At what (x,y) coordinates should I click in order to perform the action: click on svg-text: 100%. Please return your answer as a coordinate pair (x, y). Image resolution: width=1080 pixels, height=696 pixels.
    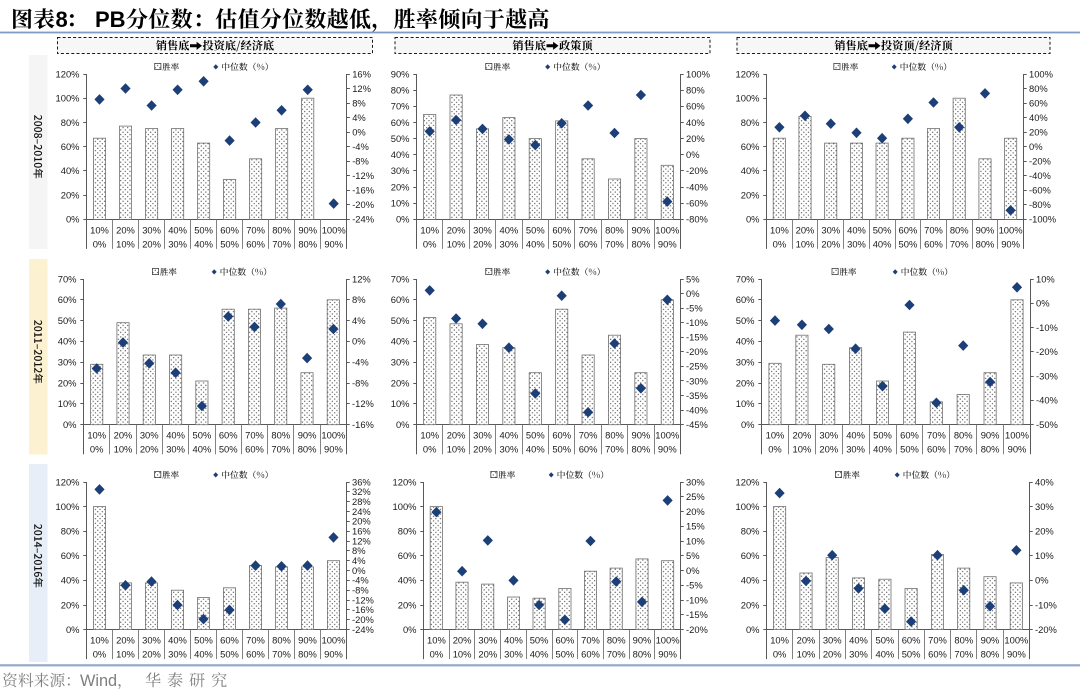
    Looking at the image, I should click on (405, 506).